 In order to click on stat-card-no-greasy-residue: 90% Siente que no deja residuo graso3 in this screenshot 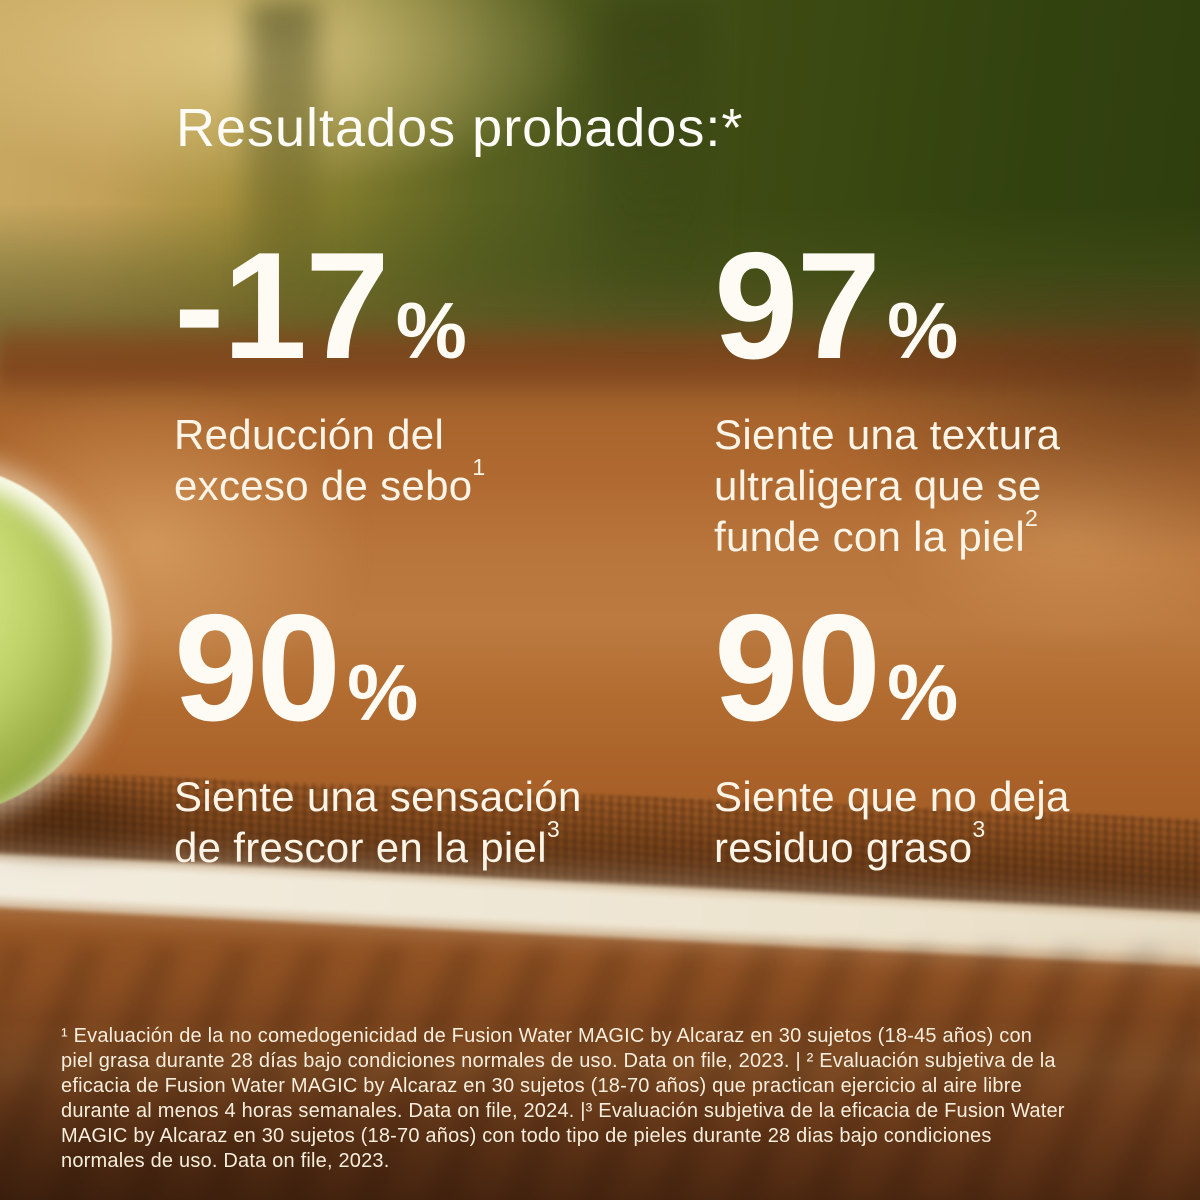, I will do `click(930, 732)`.